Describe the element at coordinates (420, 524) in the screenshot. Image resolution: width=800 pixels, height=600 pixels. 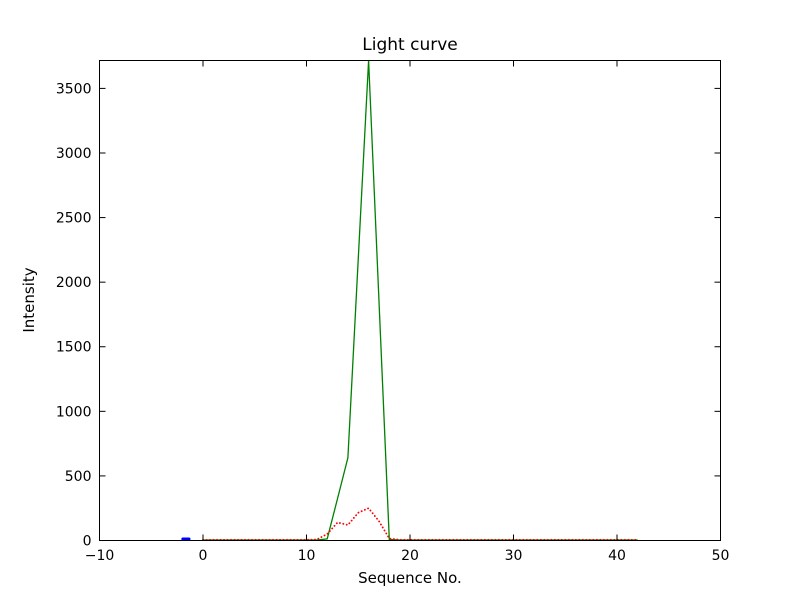
I see `series-secondary-peak-red-dotted-line` at that location.